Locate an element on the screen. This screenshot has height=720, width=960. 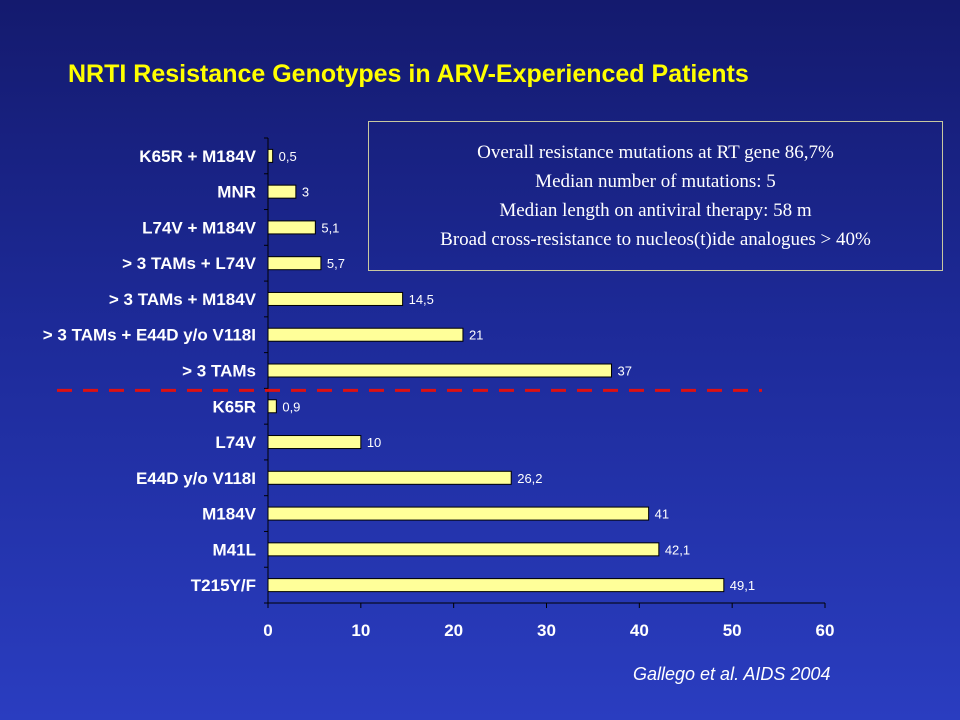
category-label-mnr: MNR is located at coordinates (236, 192).